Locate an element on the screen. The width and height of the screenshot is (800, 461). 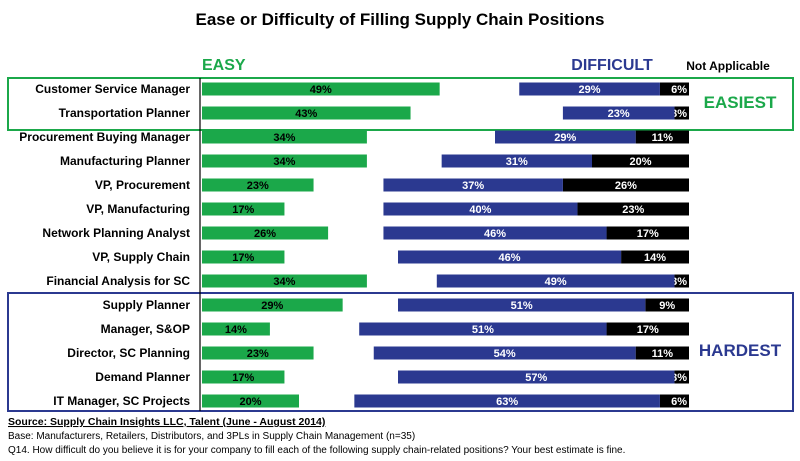
easy-value-label: 14% is located at coordinates (236, 330).